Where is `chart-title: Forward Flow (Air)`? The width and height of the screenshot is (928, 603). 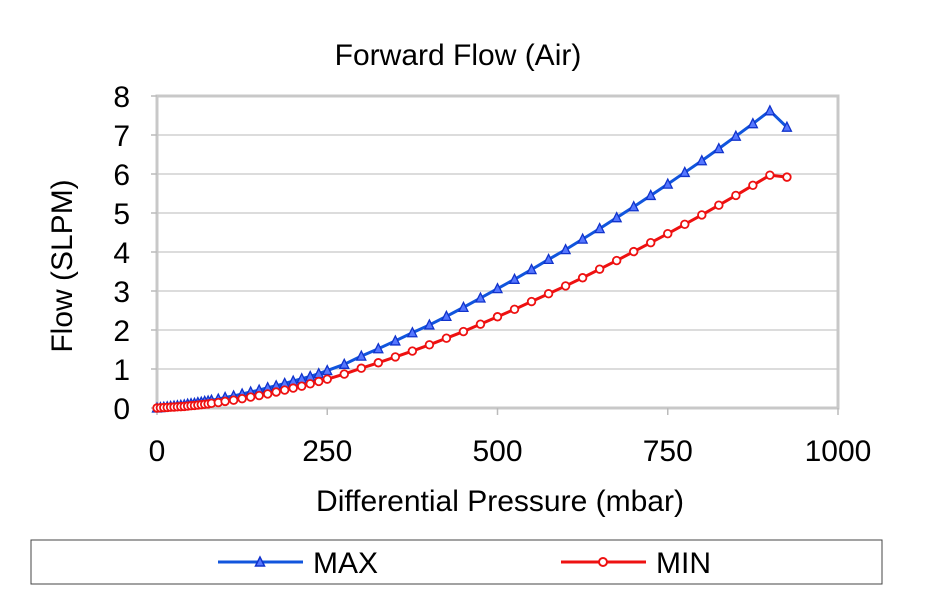 chart-title: Forward Flow (Air) is located at coordinates (458, 55).